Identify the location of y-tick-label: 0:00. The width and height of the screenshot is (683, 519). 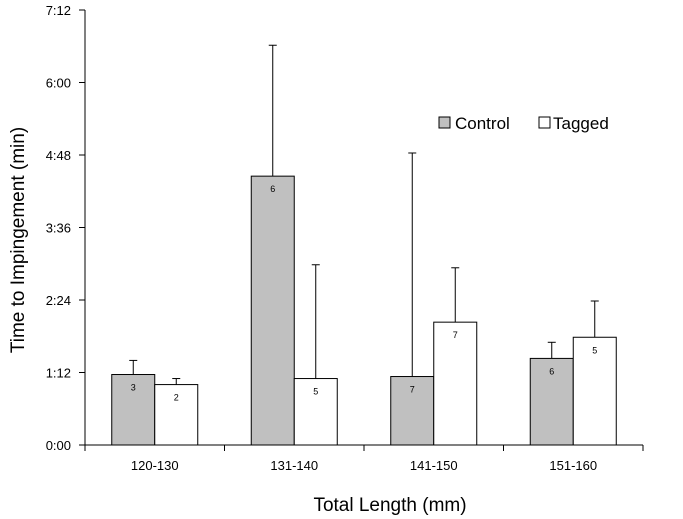
(58, 445).